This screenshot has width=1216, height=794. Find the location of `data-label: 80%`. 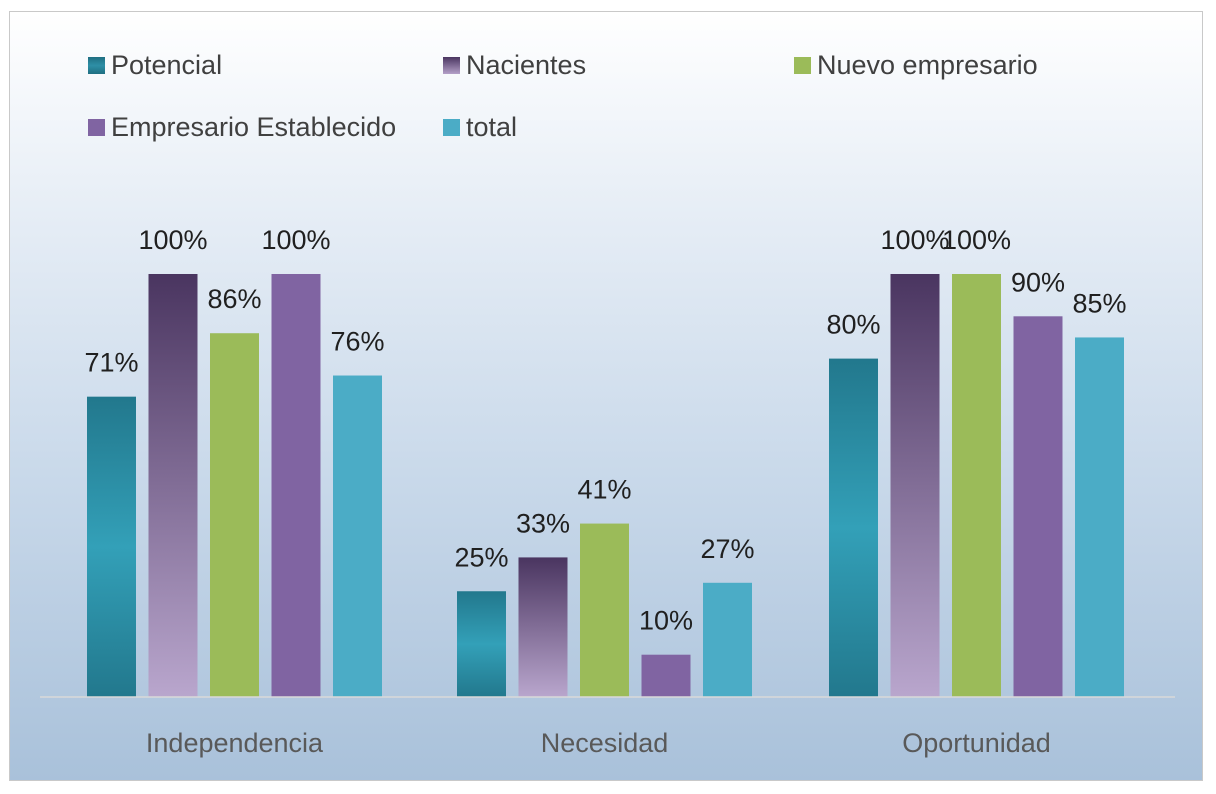

data-label: 80% is located at coordinates (853, 325).